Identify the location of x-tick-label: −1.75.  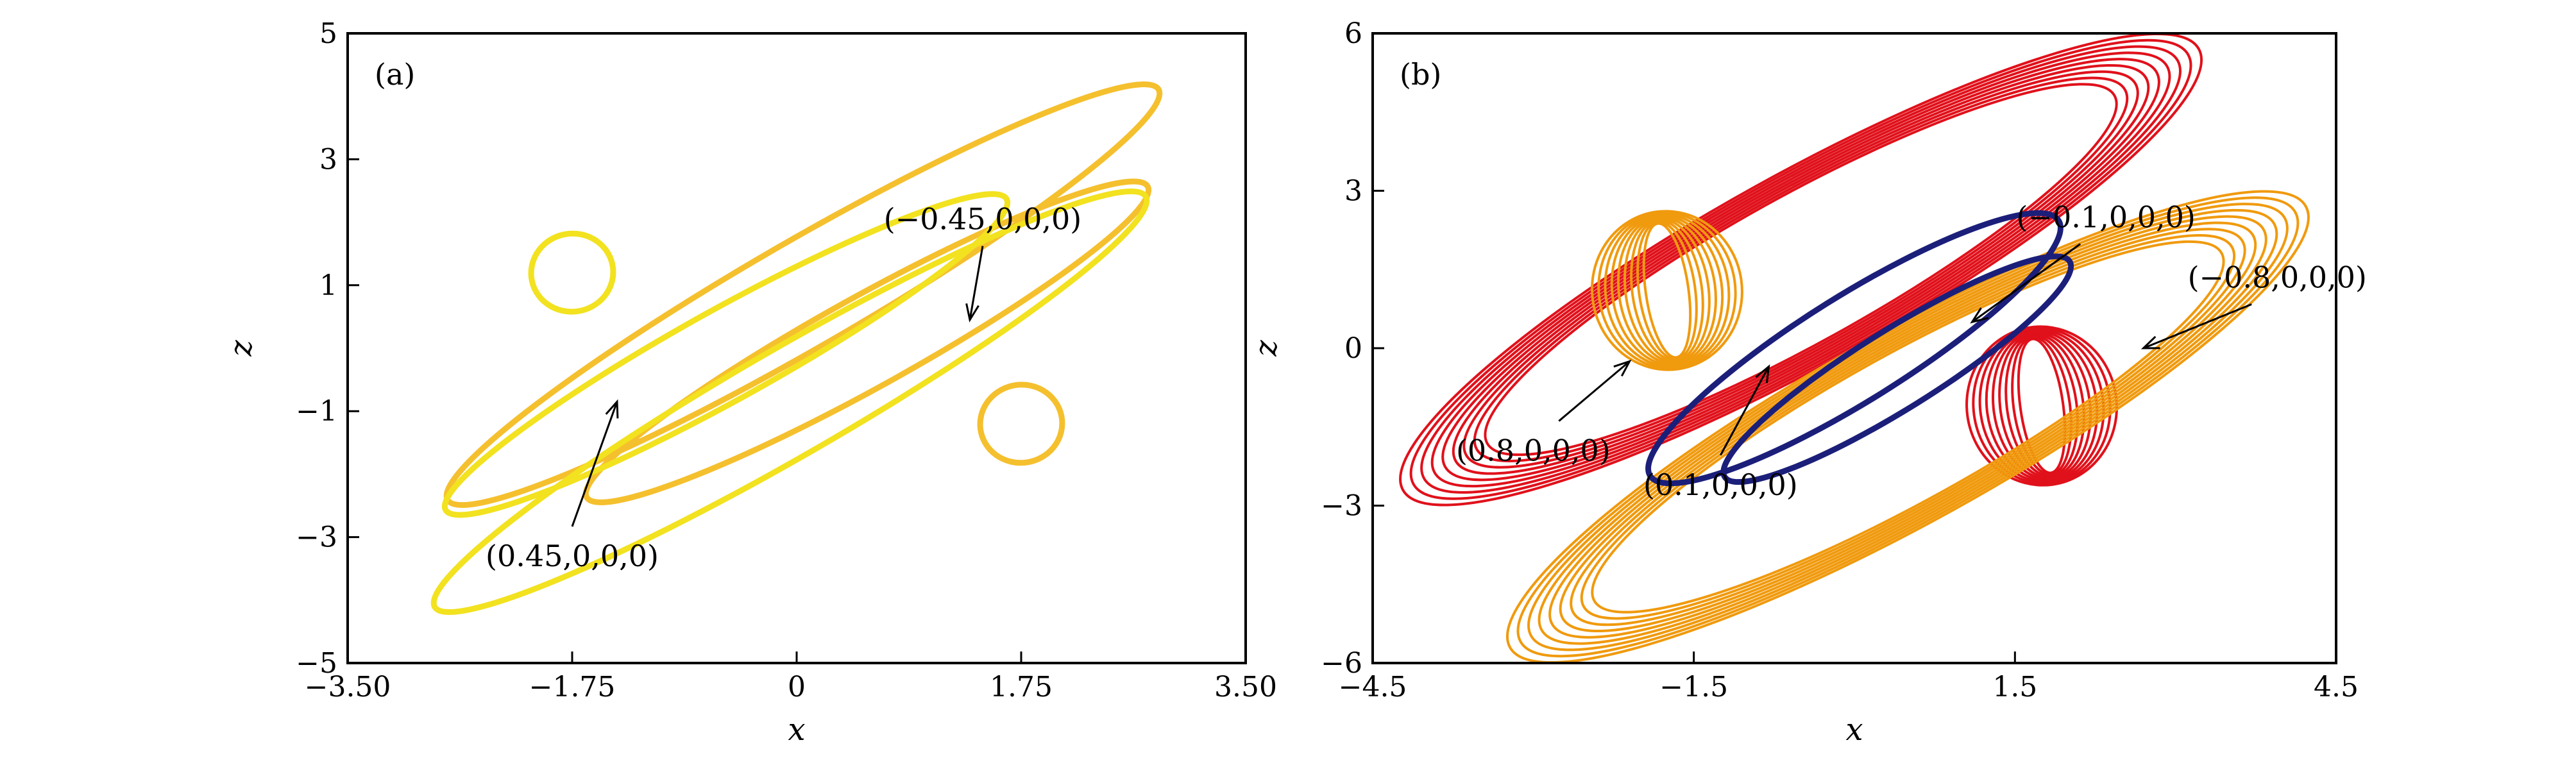
(572, 687).